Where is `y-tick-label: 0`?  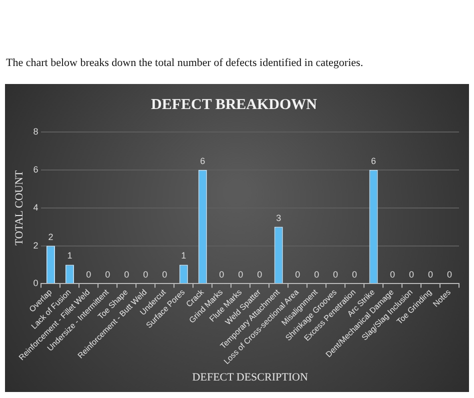
y-tick-label: 0 is located at coordinates (35, 283).